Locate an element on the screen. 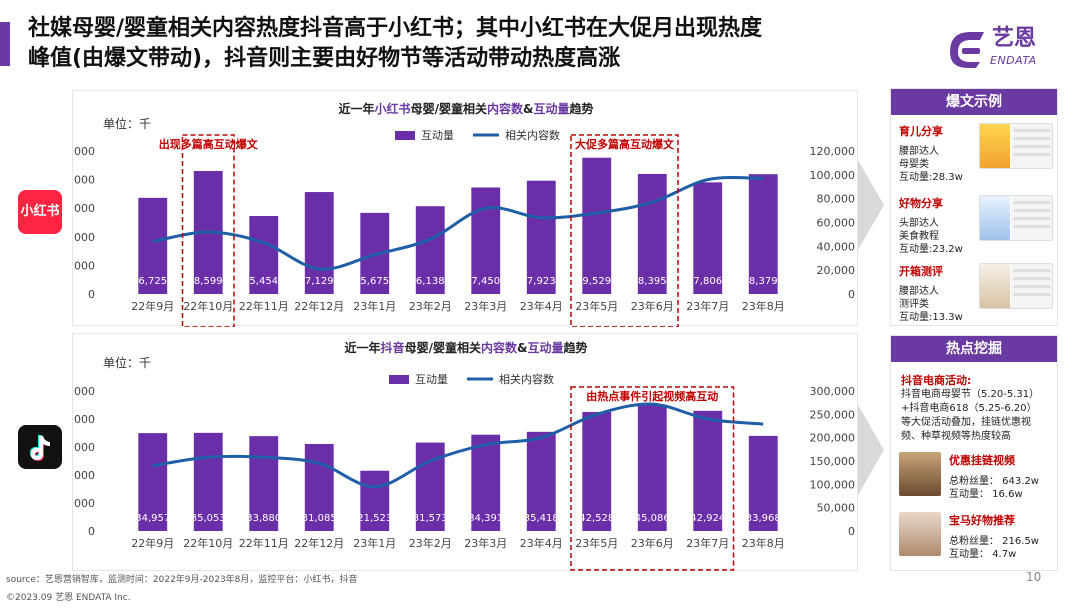 This screenshot has height=608, width=1080. y-left-tick-label: 40,000 is located at coordinates (84, 419).